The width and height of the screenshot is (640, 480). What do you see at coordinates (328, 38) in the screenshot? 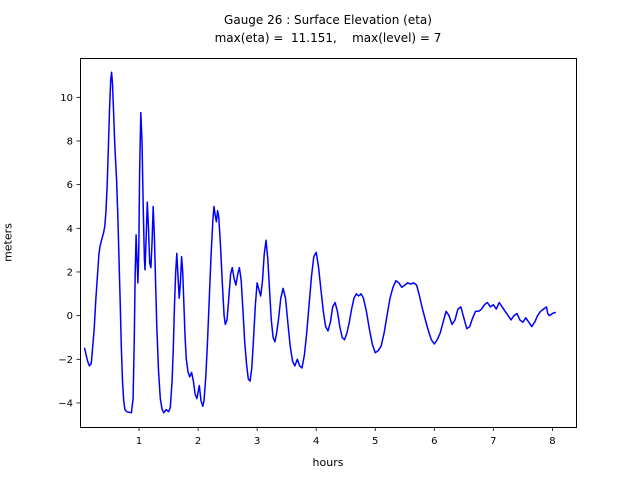
I see `chart-subtitle: max(eta) = 11.151, max(level) = 7` at bounding box center [328, 38].